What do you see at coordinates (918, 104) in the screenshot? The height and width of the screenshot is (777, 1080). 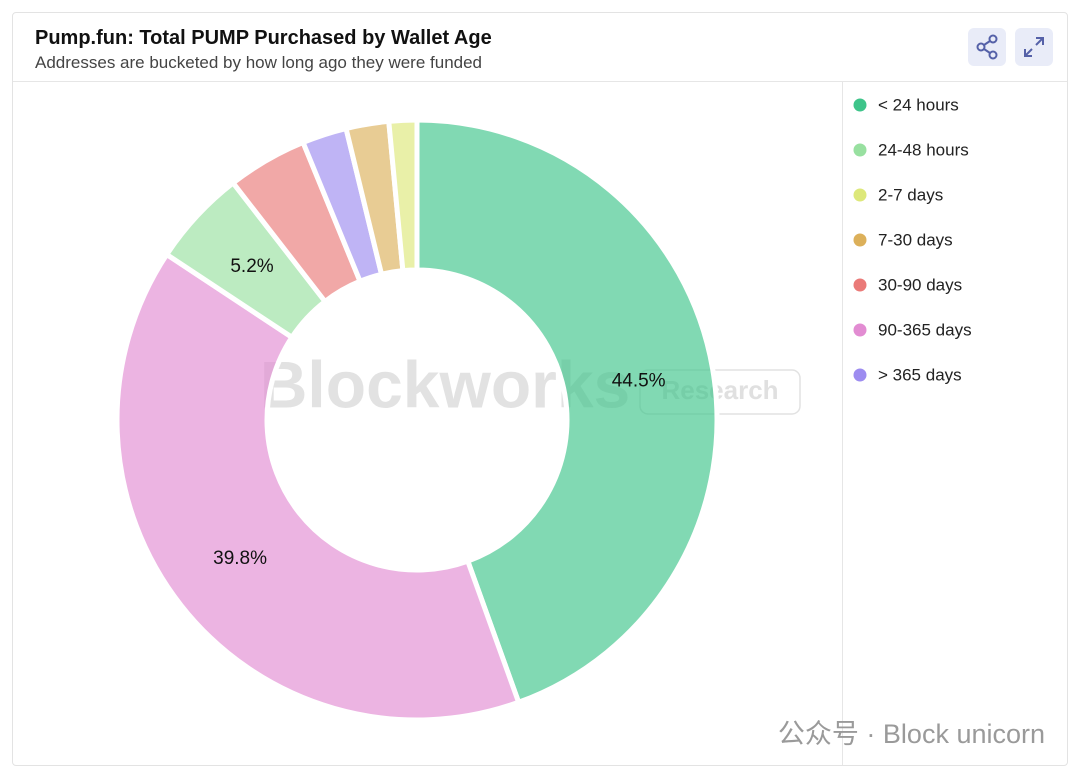 I see `legend-label: < 24 hours` at bounding box center [918, 104].